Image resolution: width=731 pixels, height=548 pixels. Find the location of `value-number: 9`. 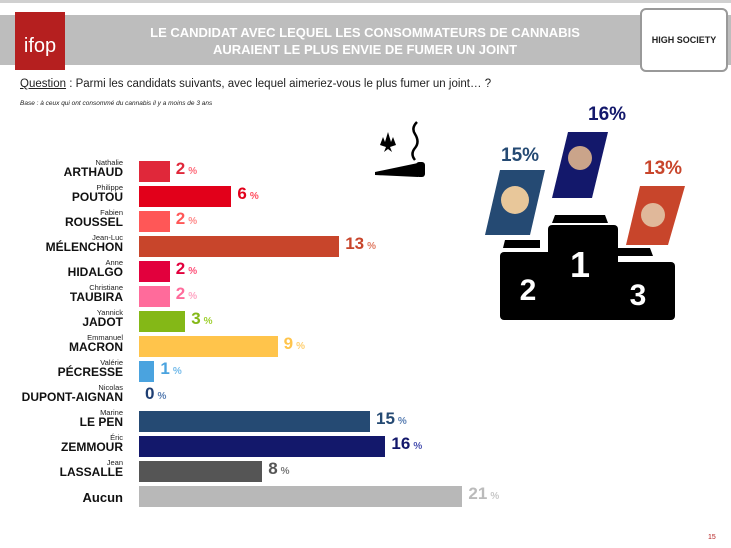

value-number: 9 is located at coordinates (288, 343).